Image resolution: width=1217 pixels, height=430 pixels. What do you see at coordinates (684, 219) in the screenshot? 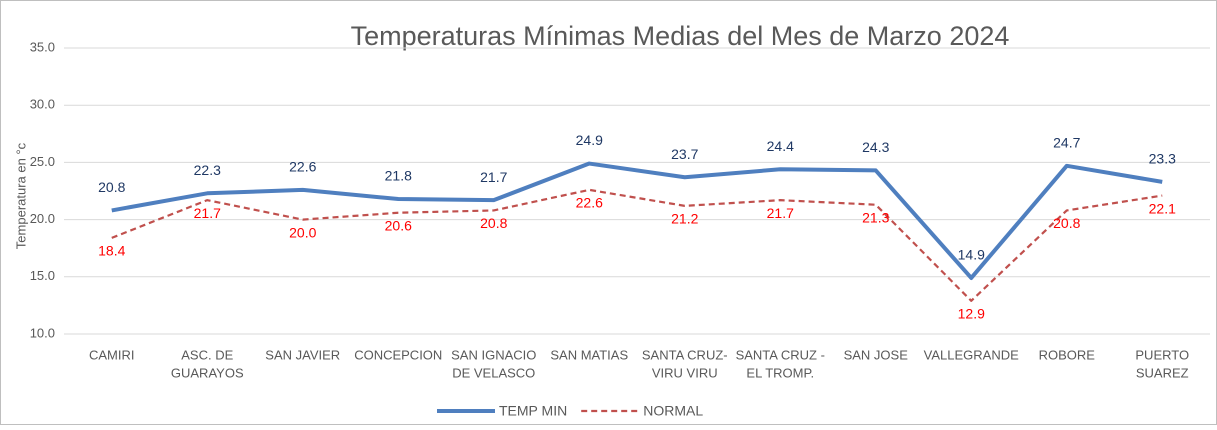
I see `data-label: 21.2` at bounding box center [684, 219].